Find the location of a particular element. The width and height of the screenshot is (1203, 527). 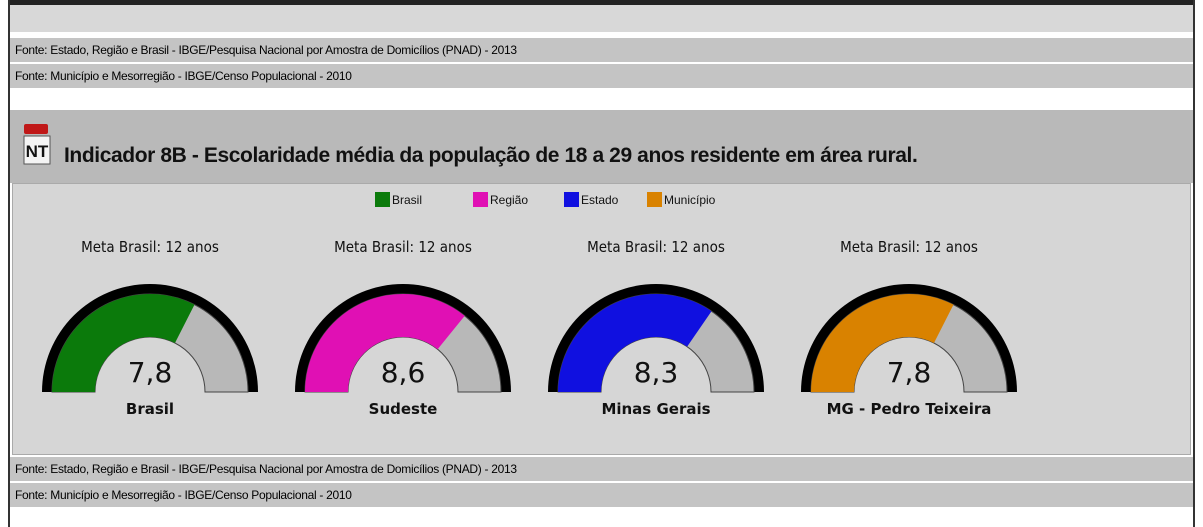

legend-label: Estado is located at coordinates (600, 200).